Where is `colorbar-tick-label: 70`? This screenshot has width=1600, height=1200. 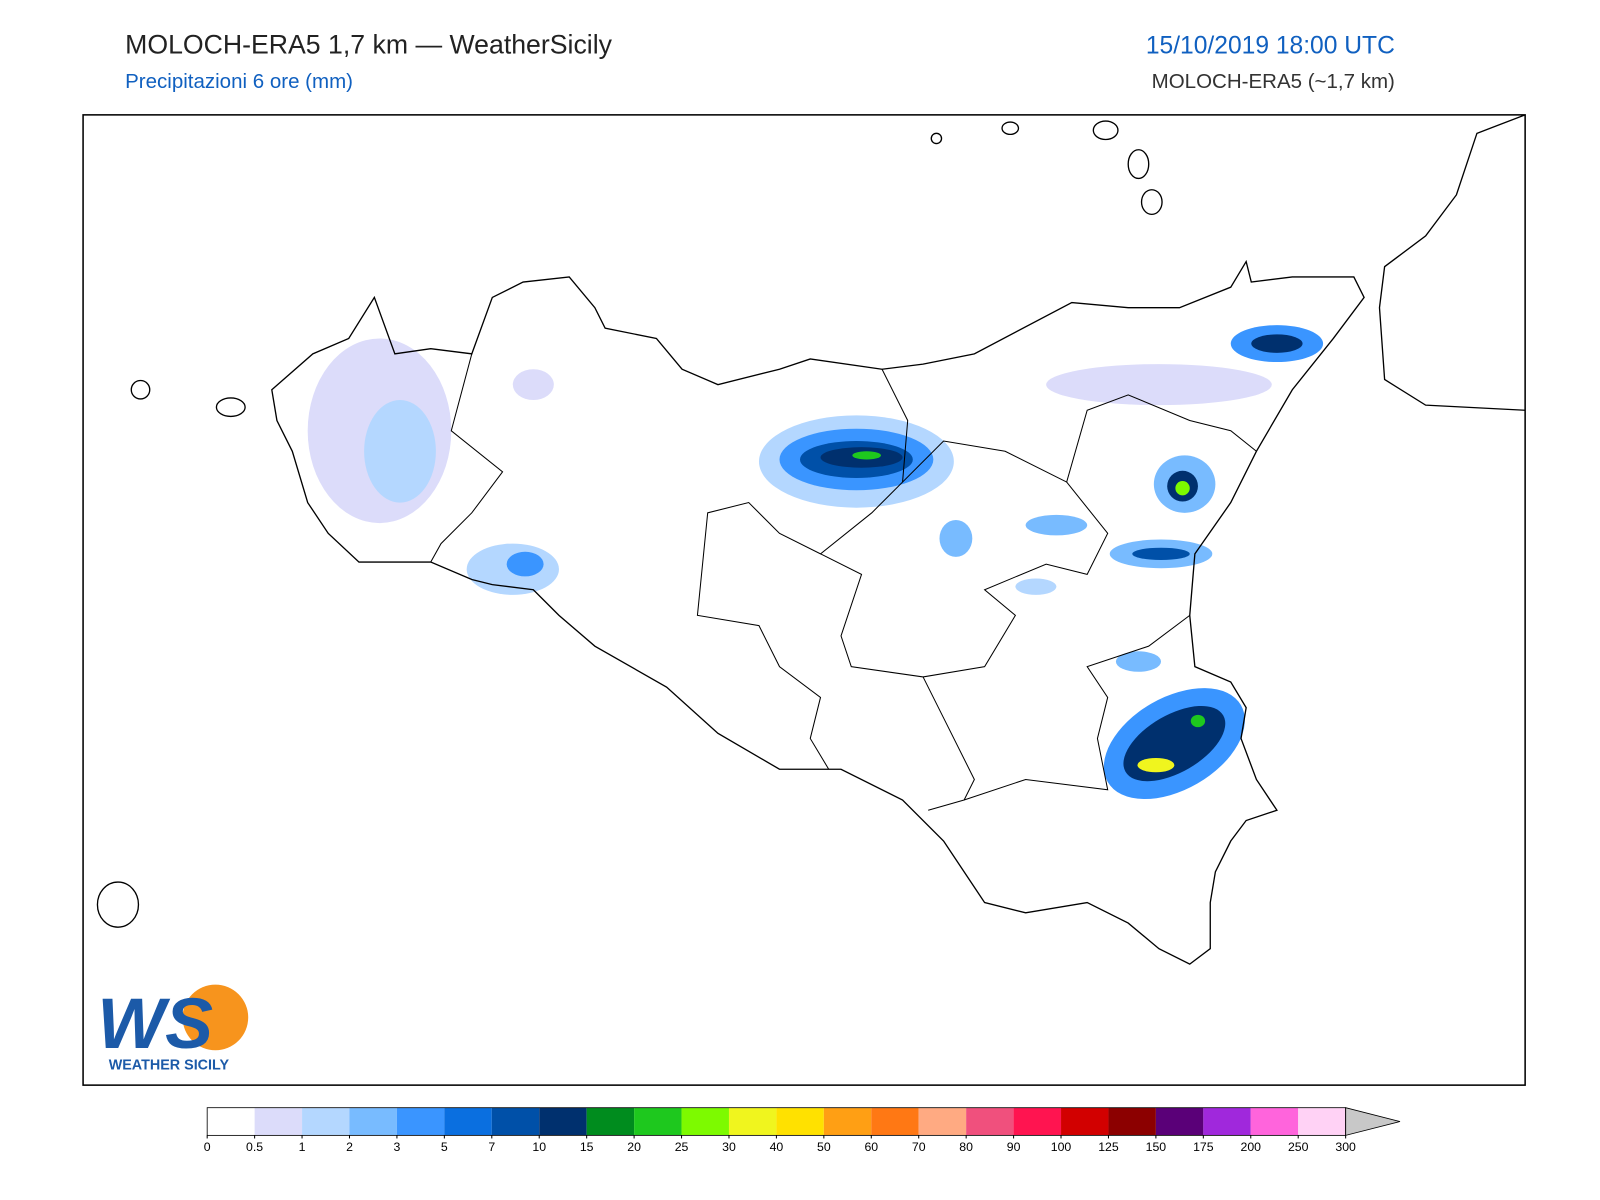
colorbar-tick-label: 70 is located at coordinates (919, 1147).